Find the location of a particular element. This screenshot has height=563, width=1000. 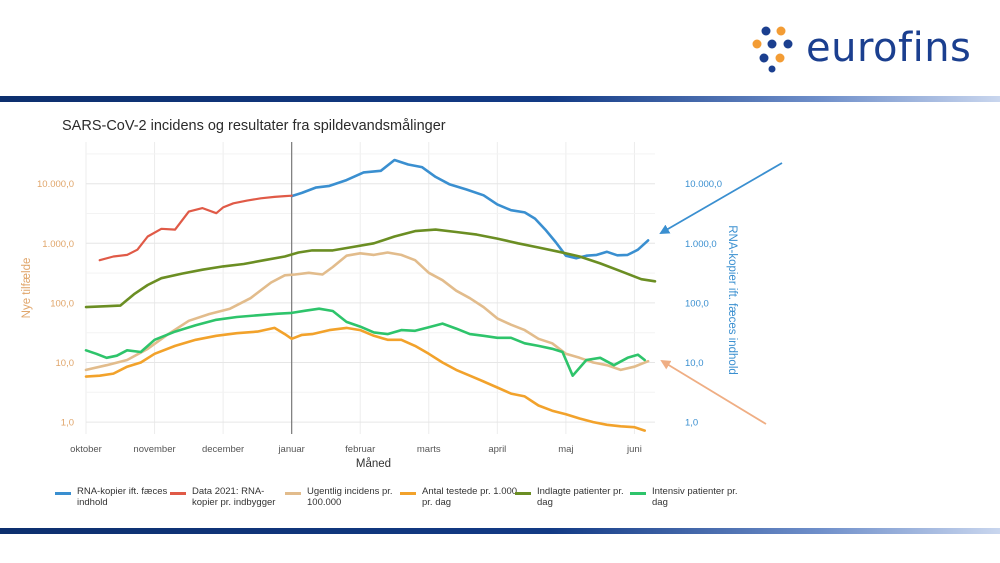

series-line-intensiv is located at coordinates (365, 342).